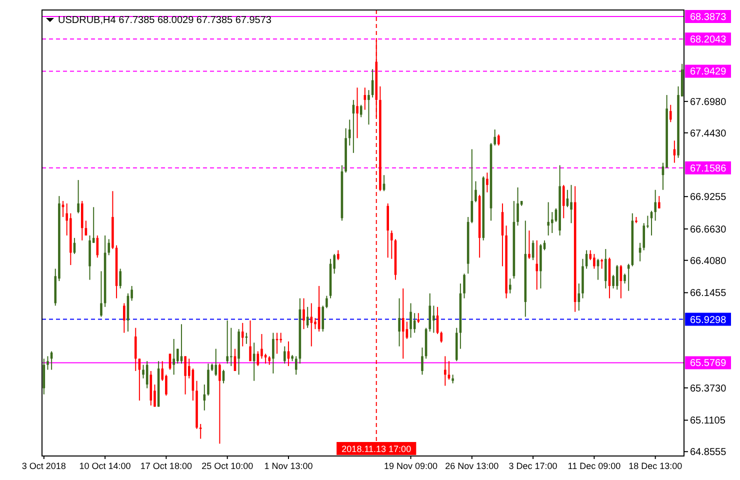  Describe the element at coordinates (165, 20) in the screenshot. I see `text: USDRUB,H4 67.7385 68.0029 67.7385 67.9573` at that location.